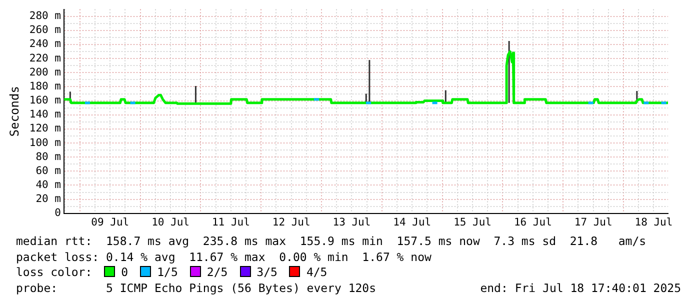  I want to click on y-axis-title: Seconds, so click(14, 111).